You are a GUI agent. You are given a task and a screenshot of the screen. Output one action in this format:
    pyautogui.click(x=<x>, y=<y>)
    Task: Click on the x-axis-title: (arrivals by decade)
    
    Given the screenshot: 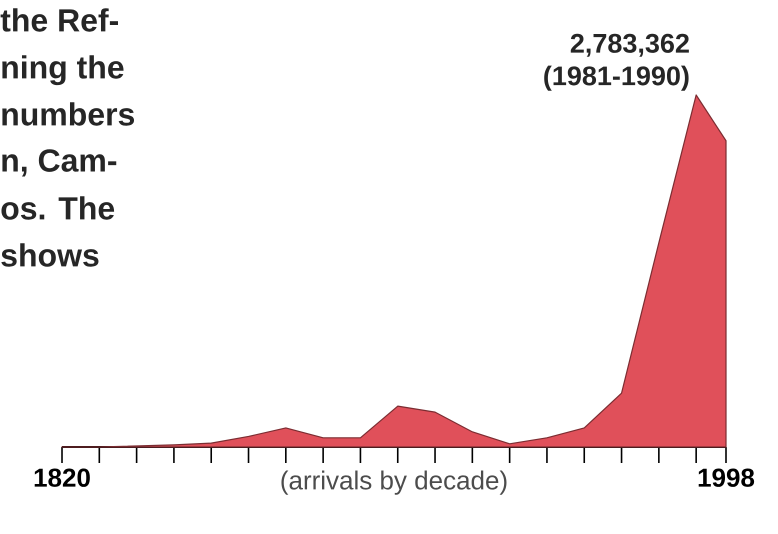 What is the action you would take?
    pyautogui.click(x=393, y=482)
    